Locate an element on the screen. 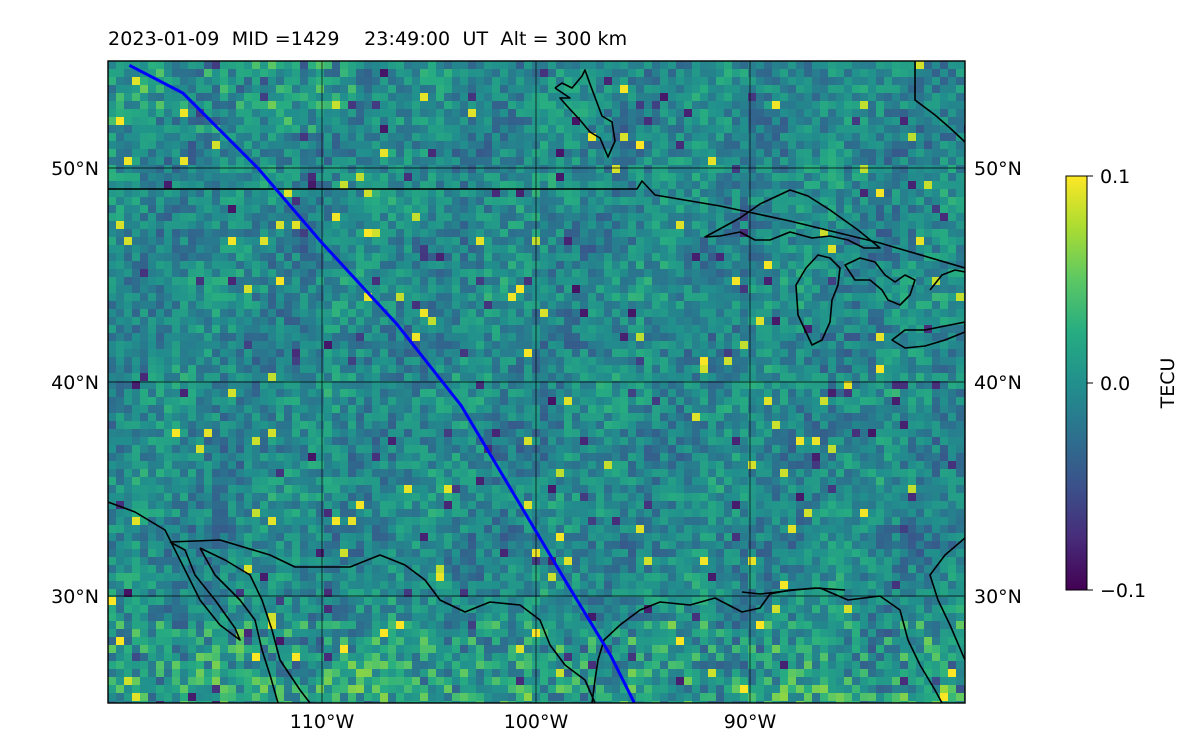 Image resolution: width=1200 pixels, height=750 pixels. lon-label-90: 90°W is located at coordinates (750, 722).